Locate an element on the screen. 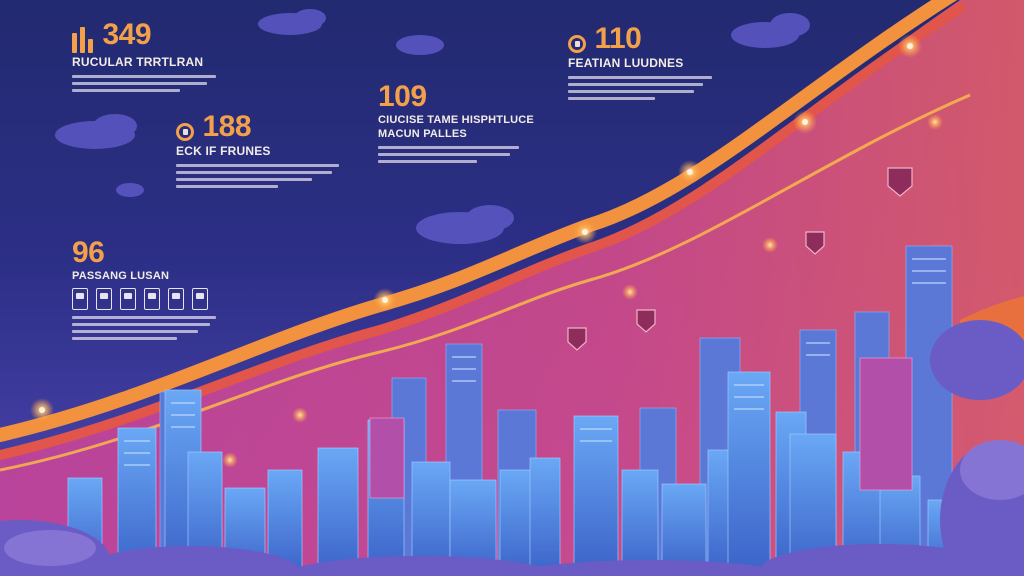 This screenshot has width=1024, height=576. stat-label-4: FEATIAN LUUDNES is located at coordinates (626, 63).